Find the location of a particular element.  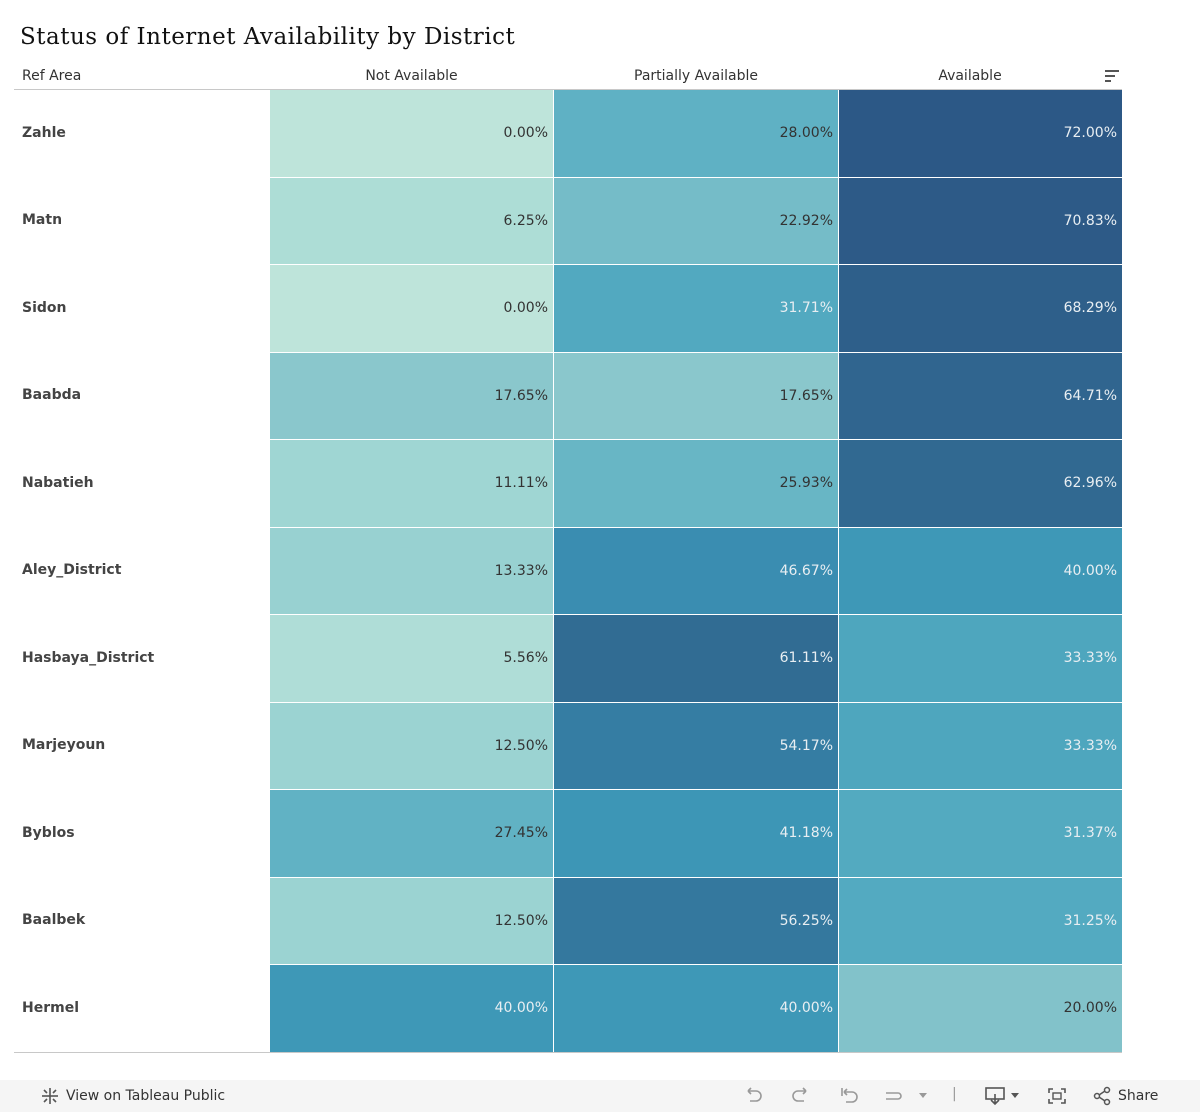

view-on-tableau-public-link: View on Tableau Public is located at coordinates (146, 1096).